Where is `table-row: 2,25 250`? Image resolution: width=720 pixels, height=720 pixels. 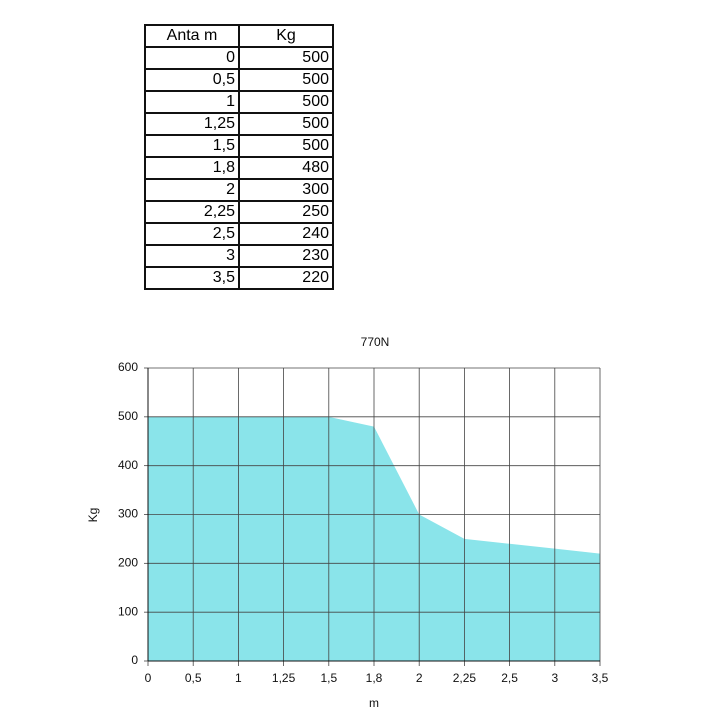
table-row: 2,25 250 is located at coordinates (239, 212).